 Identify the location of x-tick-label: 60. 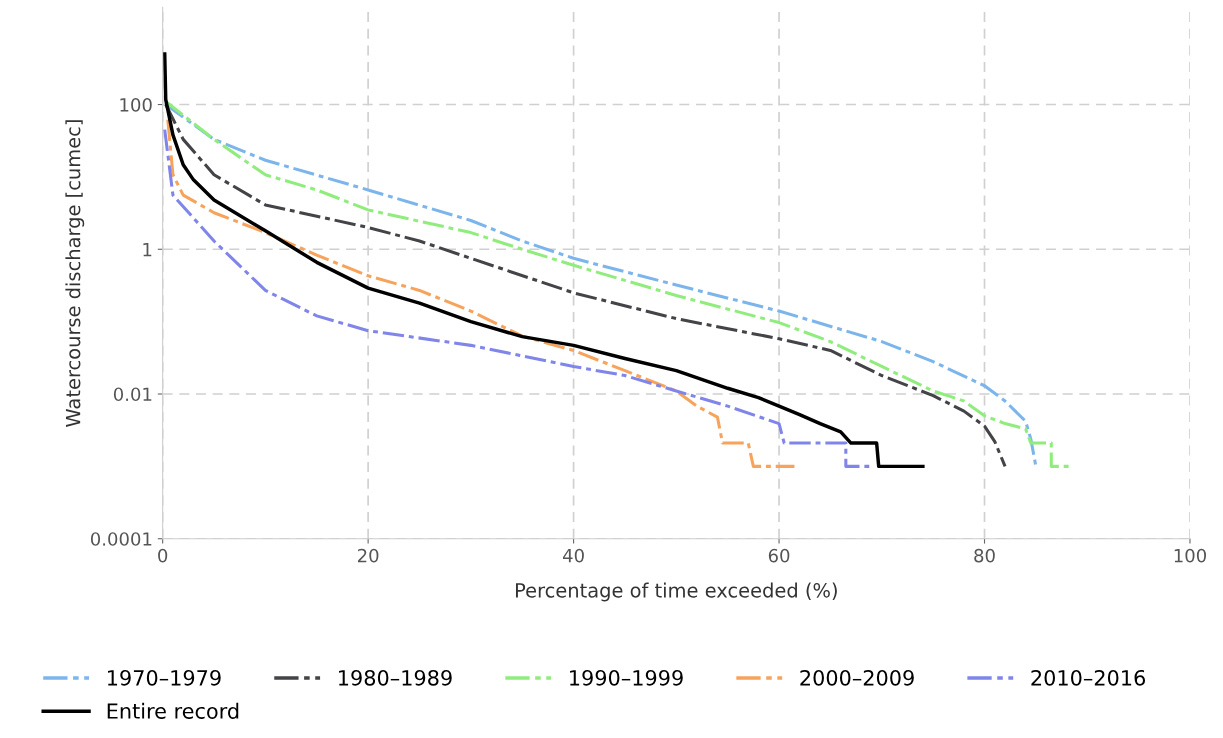
(779, 555).